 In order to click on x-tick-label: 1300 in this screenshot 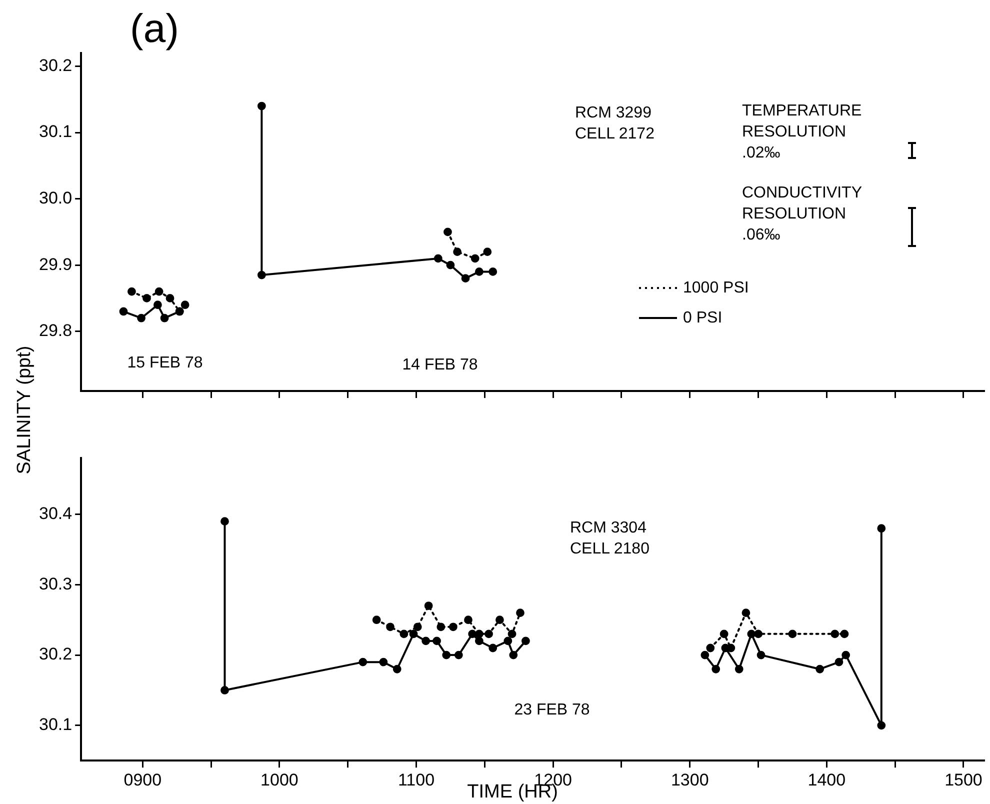, I will do `click(689, 780)`.